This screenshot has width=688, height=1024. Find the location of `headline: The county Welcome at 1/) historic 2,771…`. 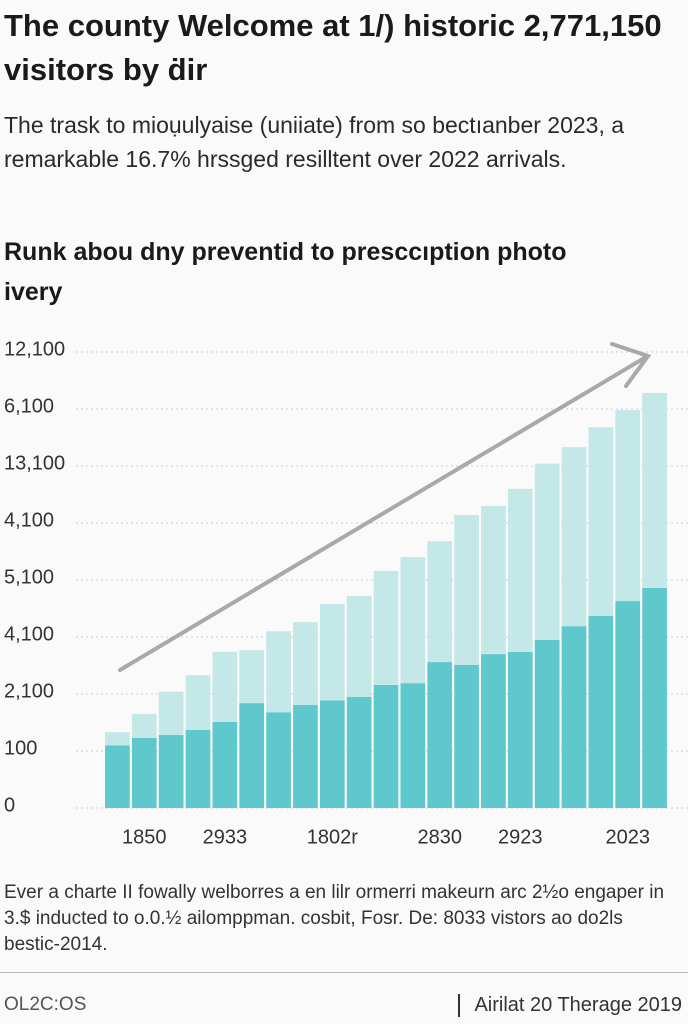

headline: The county Welcome at 1/) historic 2,771… is located at coordinates (333, 47).